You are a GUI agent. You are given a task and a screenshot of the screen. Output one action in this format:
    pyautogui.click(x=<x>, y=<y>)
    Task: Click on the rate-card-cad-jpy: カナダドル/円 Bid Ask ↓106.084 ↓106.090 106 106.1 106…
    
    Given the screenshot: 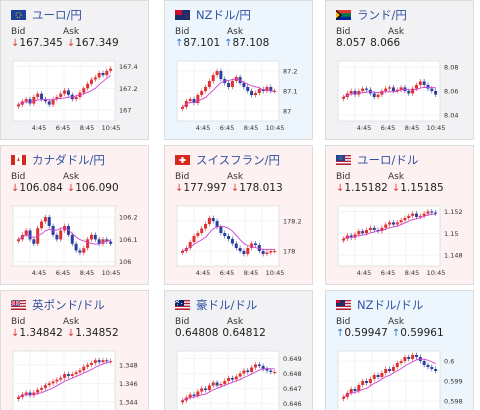 What is the action you would take?
    pyautogui.click(x=74, y=215)
    